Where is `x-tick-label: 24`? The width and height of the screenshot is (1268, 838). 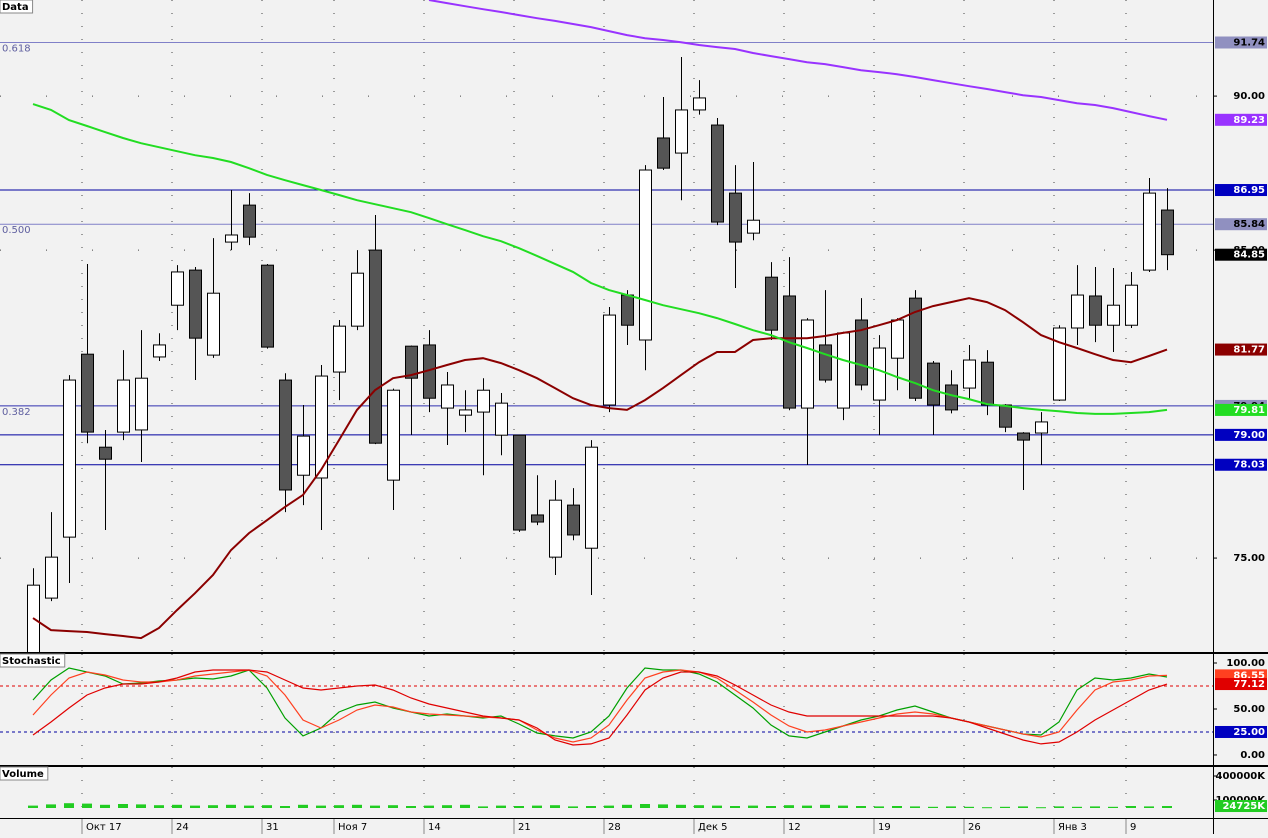 x-tick-label: 24 is located at coordinates (182, 827).